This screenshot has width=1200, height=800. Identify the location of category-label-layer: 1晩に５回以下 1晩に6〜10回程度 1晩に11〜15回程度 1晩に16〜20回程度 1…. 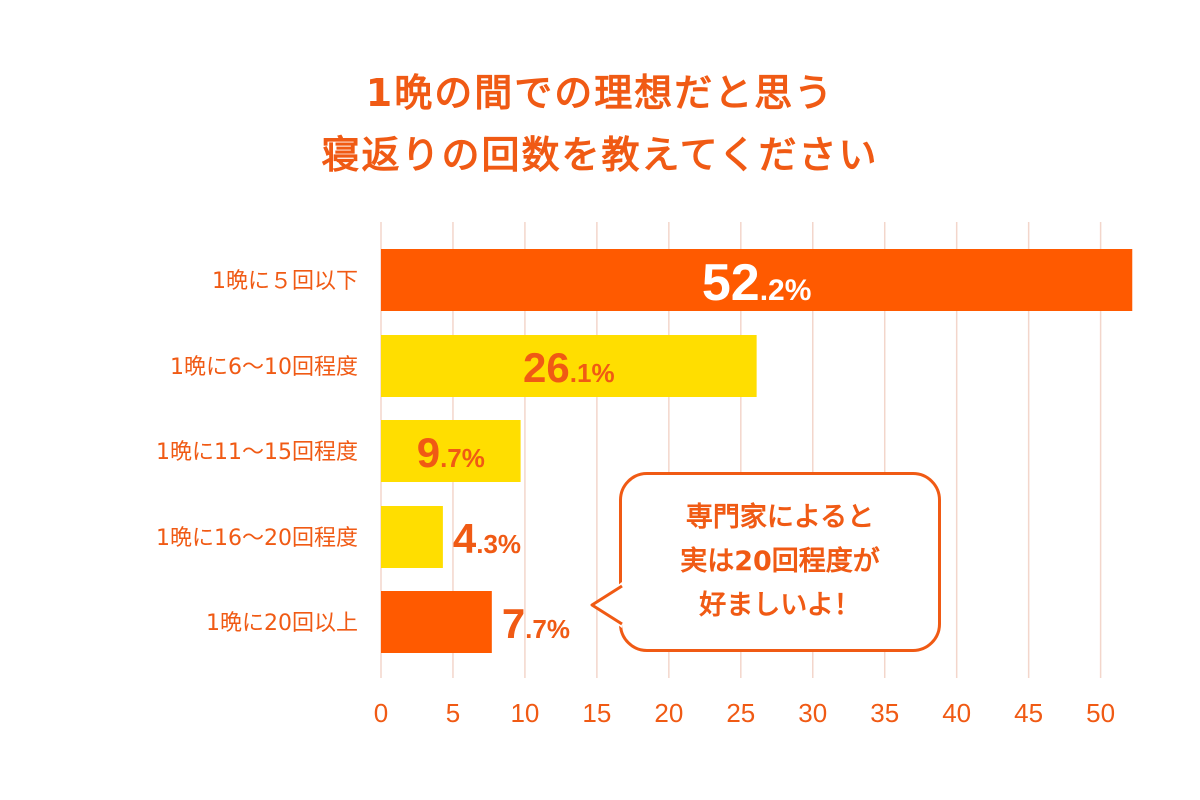
(257, 452).